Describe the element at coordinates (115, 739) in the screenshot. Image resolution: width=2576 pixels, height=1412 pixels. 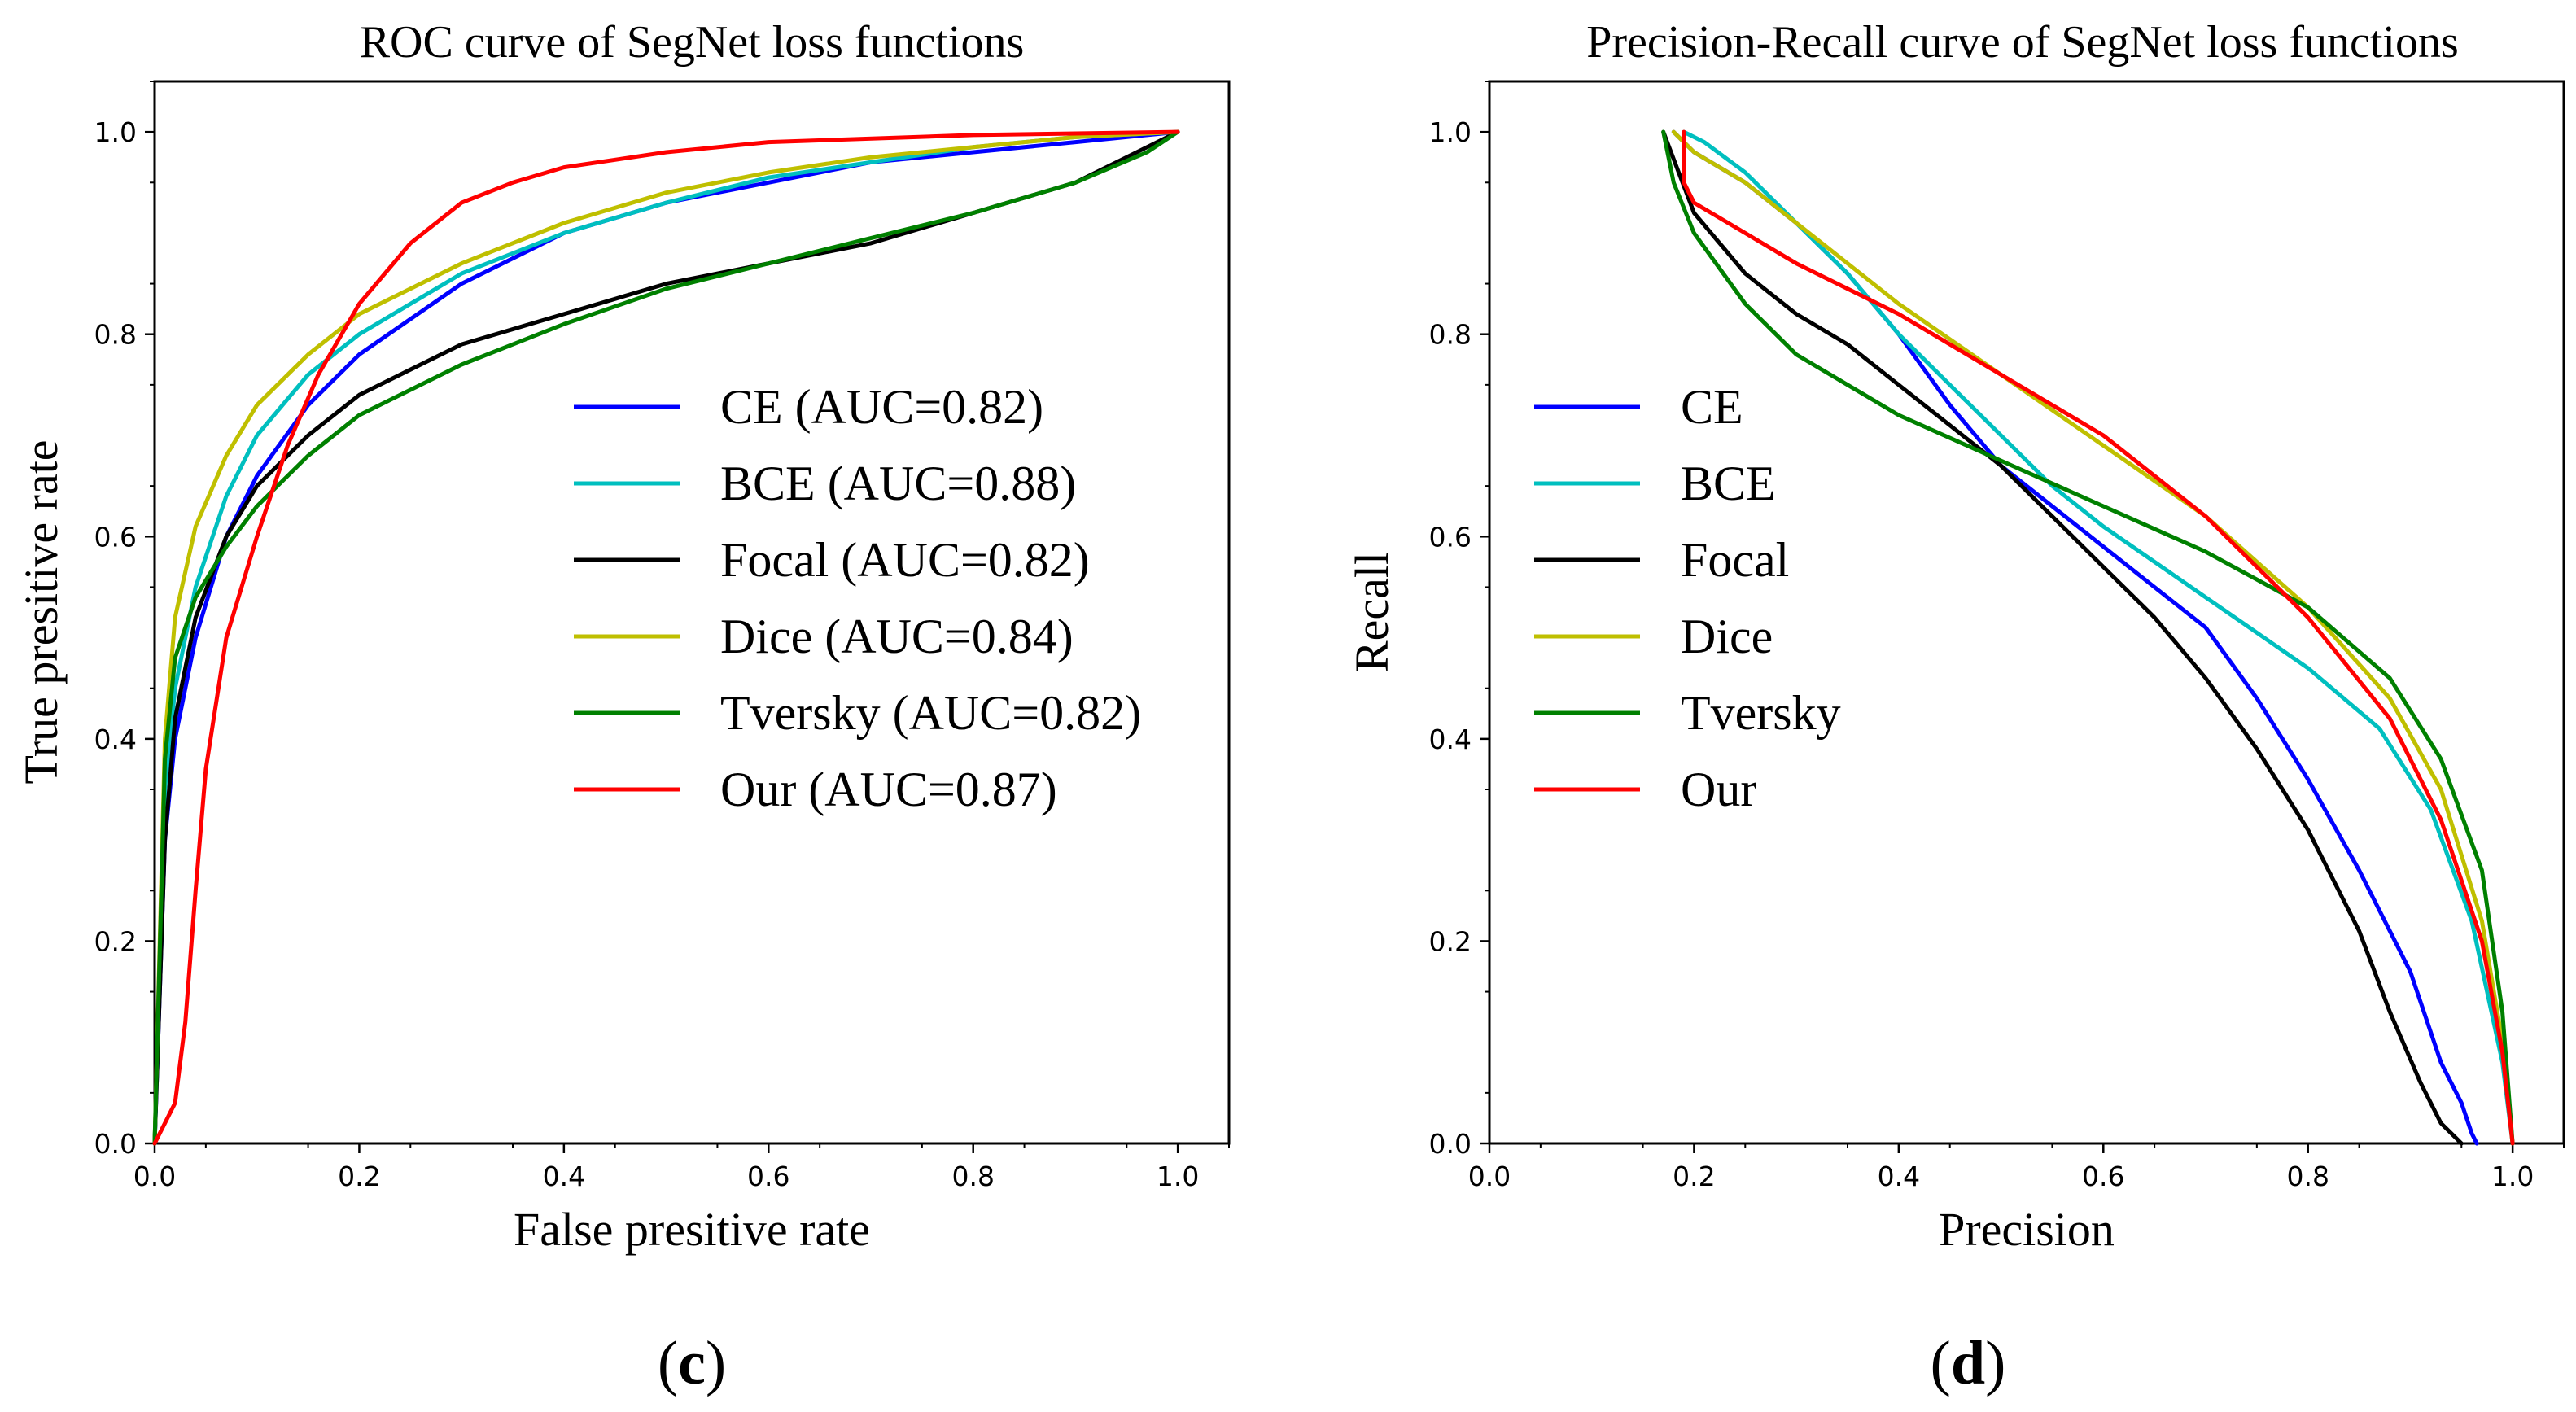
I see `roc-ytick-label: 0.4` at that location.